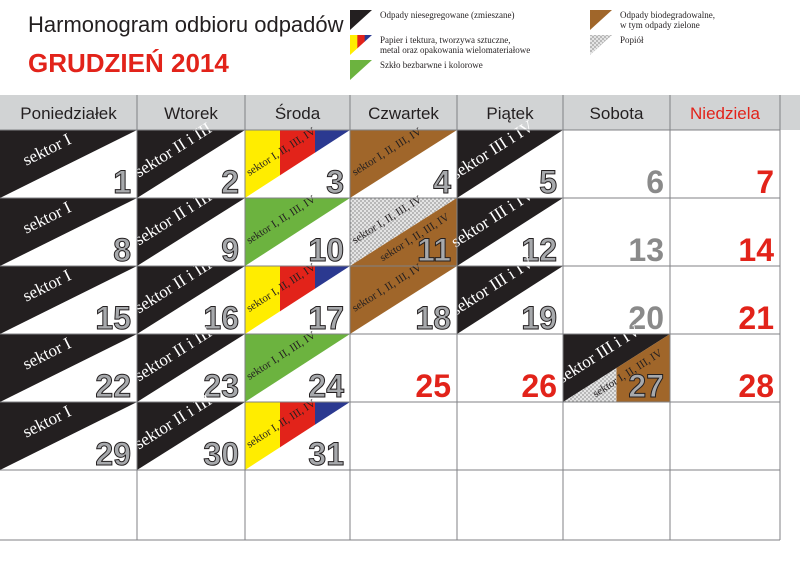  Describe the element at coordinates (655, 182) in the screenshot. I see `day-number: 6` at that location.